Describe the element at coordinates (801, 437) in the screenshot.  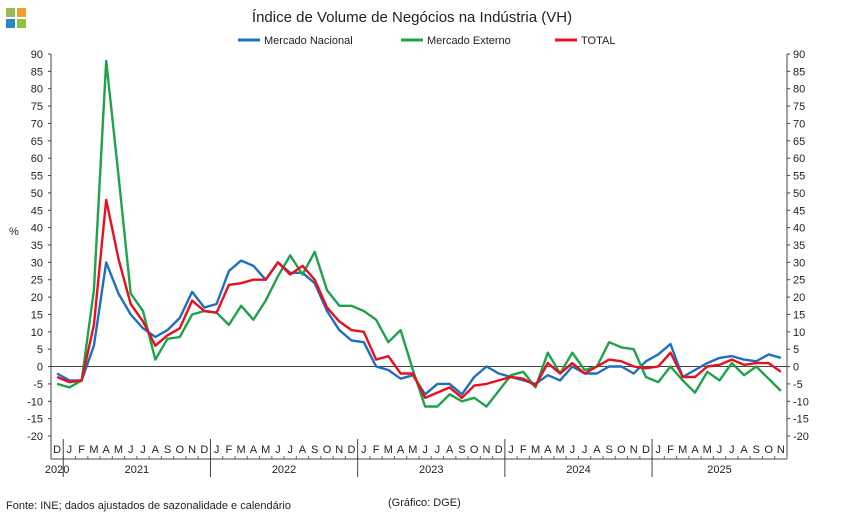
I see `y-tick-label-right: -20` at that location.